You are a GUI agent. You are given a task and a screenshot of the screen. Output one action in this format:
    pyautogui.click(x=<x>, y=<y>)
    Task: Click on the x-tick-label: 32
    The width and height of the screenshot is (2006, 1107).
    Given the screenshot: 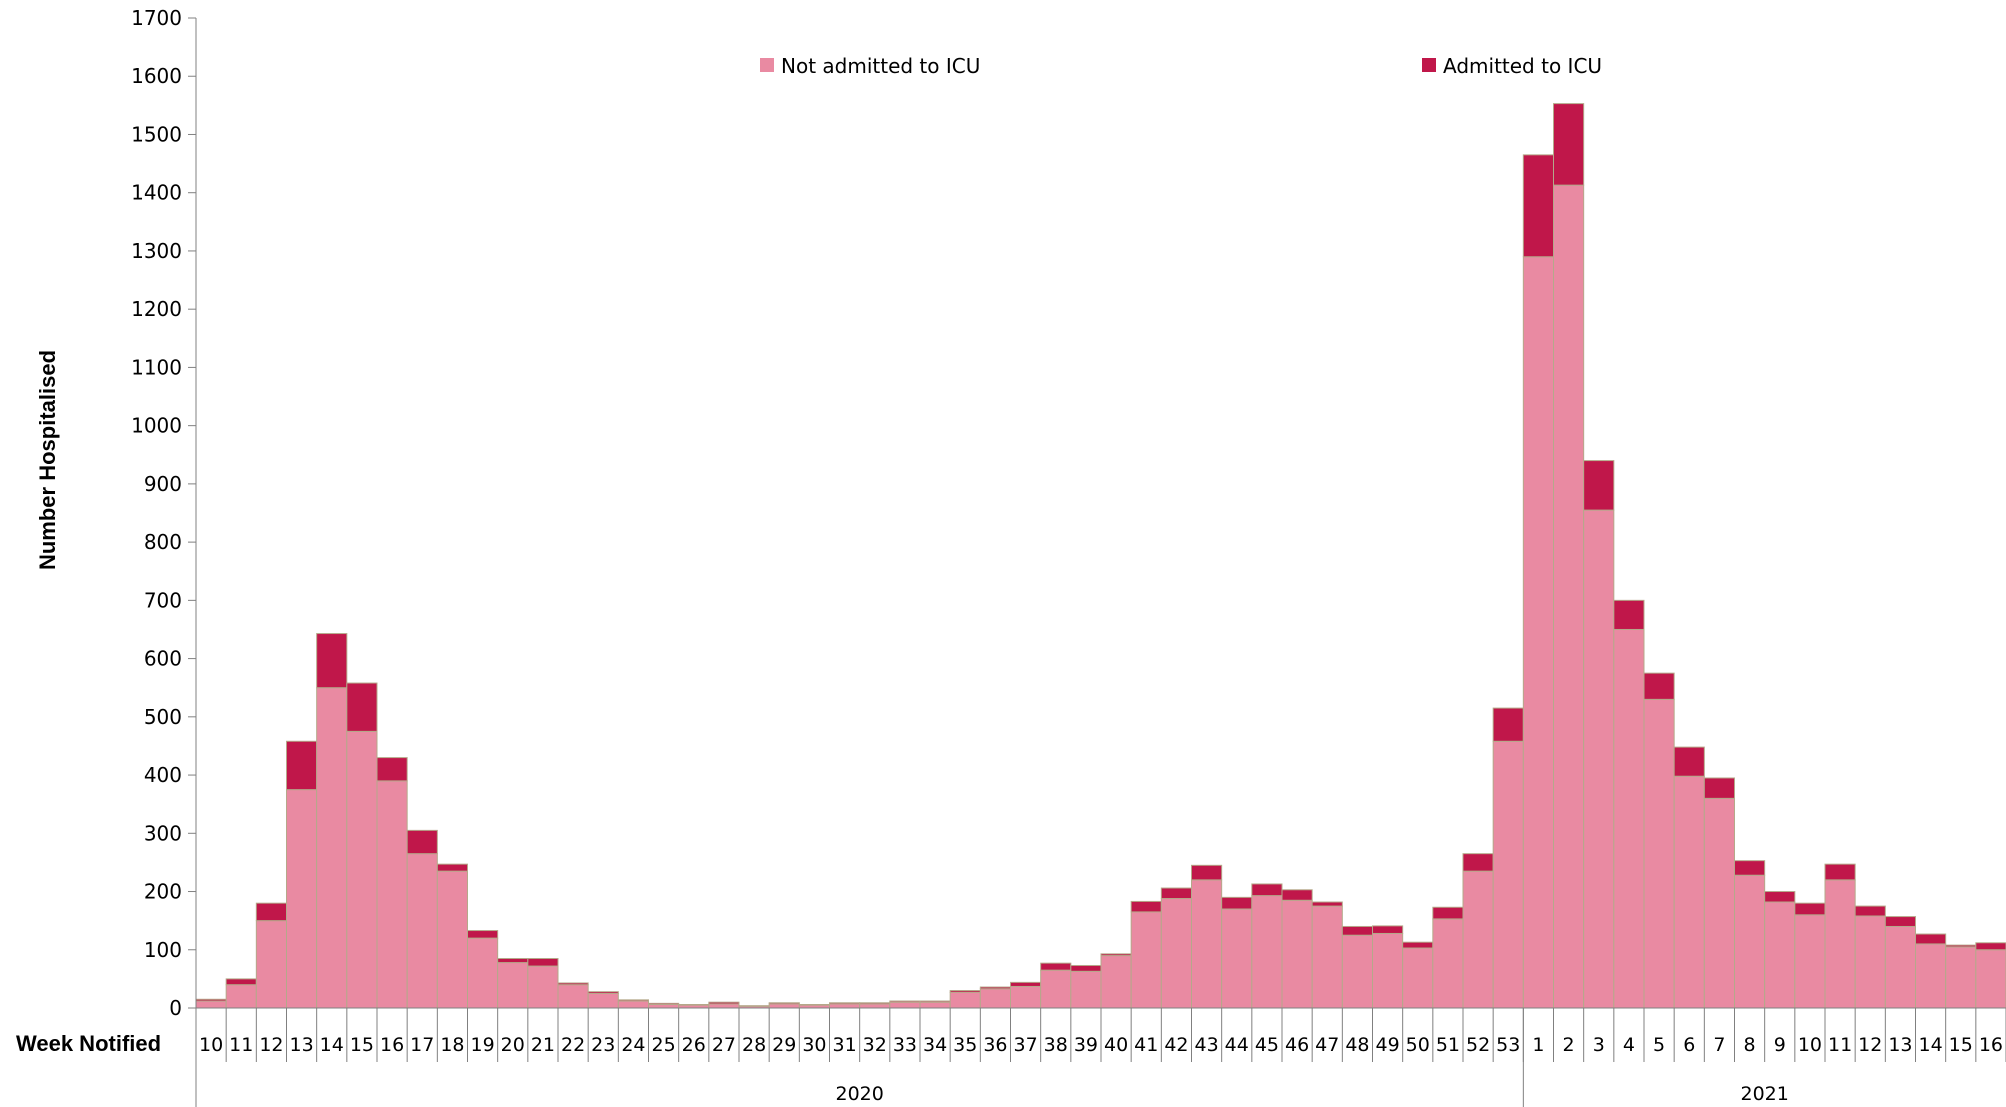 What is the action you would take?
    pyautogui.click(x=875, y=1045)
    